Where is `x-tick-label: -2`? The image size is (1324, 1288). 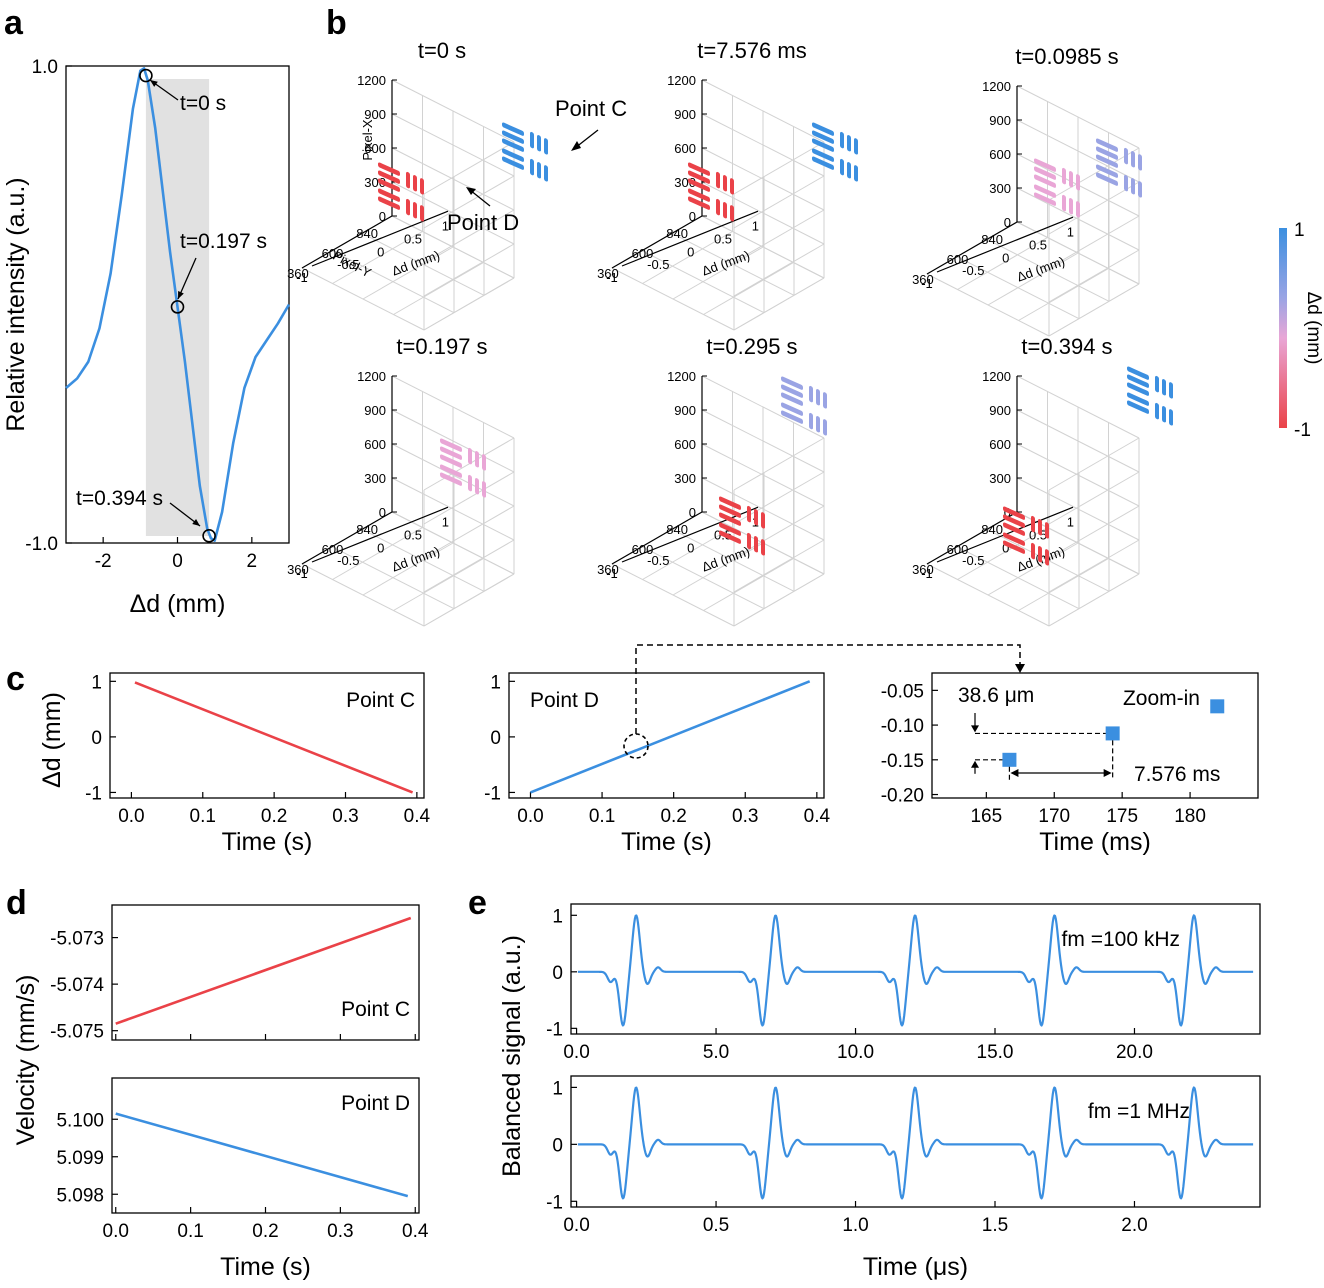
x-tick-label: -2 is located at coordinates (103, 561).